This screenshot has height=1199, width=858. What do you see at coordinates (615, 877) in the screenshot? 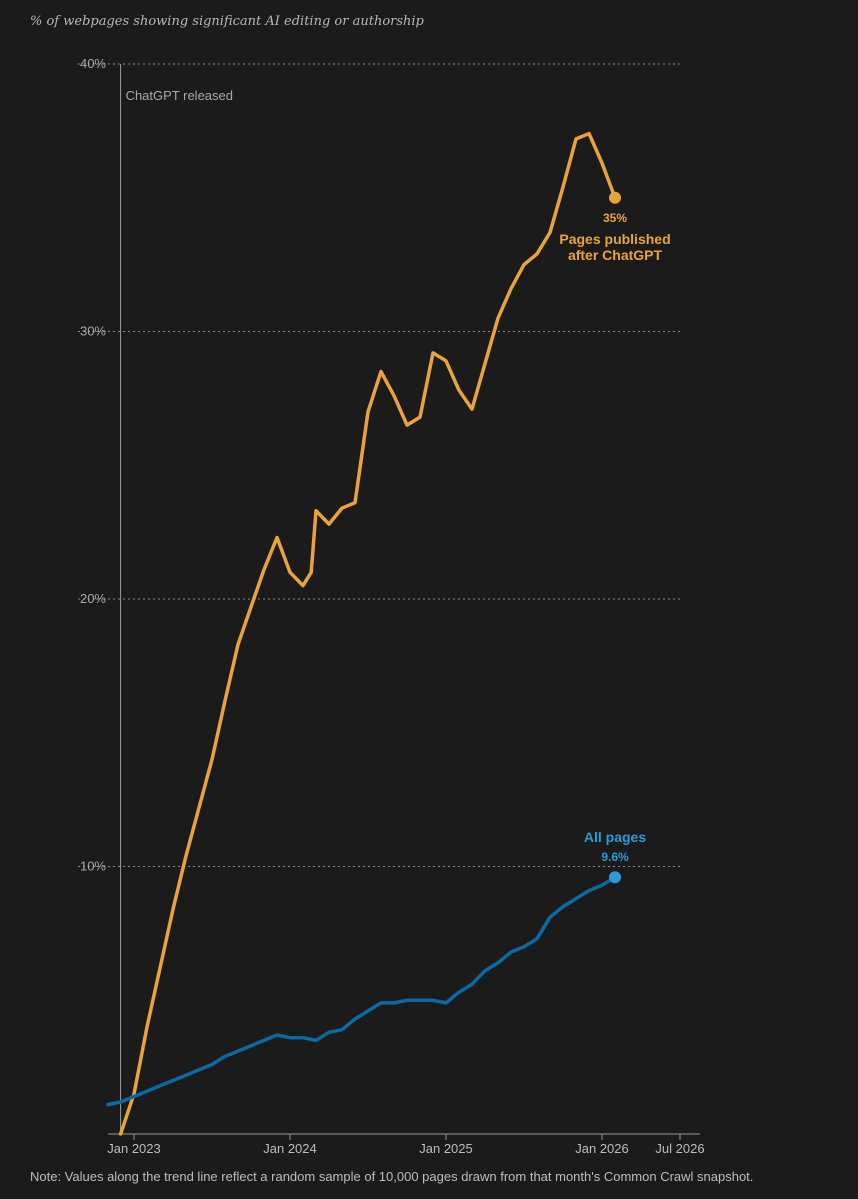
I see `end-dot-all-pages` at bounding box center [615, 877].